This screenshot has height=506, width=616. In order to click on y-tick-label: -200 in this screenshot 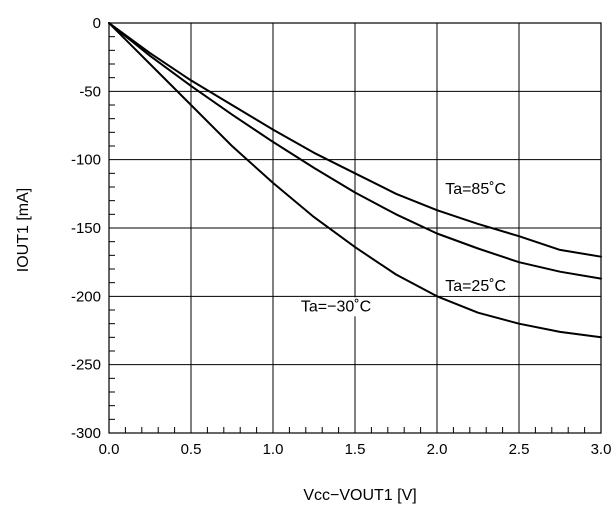, I will do `click(86, 296)`.